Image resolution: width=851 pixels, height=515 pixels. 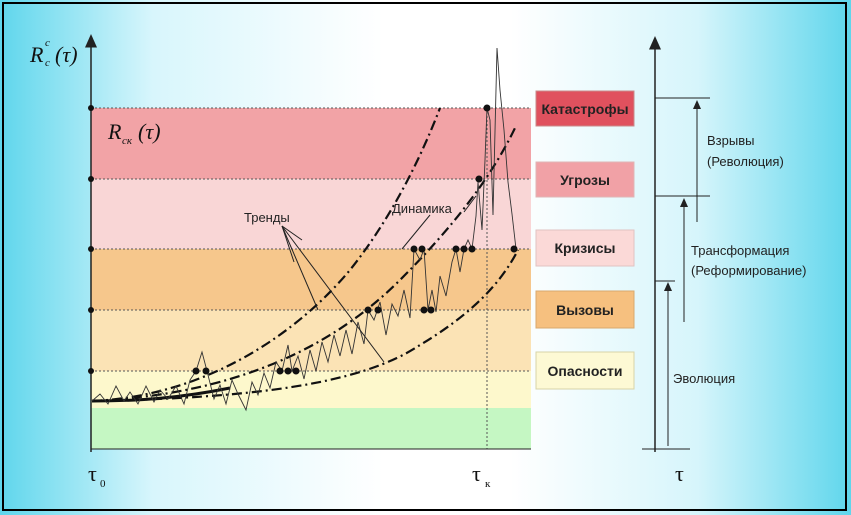 What do you see at coordinates (161, 394) in the screenshot?
I see `base-trend` at bounding box center [161, 394].